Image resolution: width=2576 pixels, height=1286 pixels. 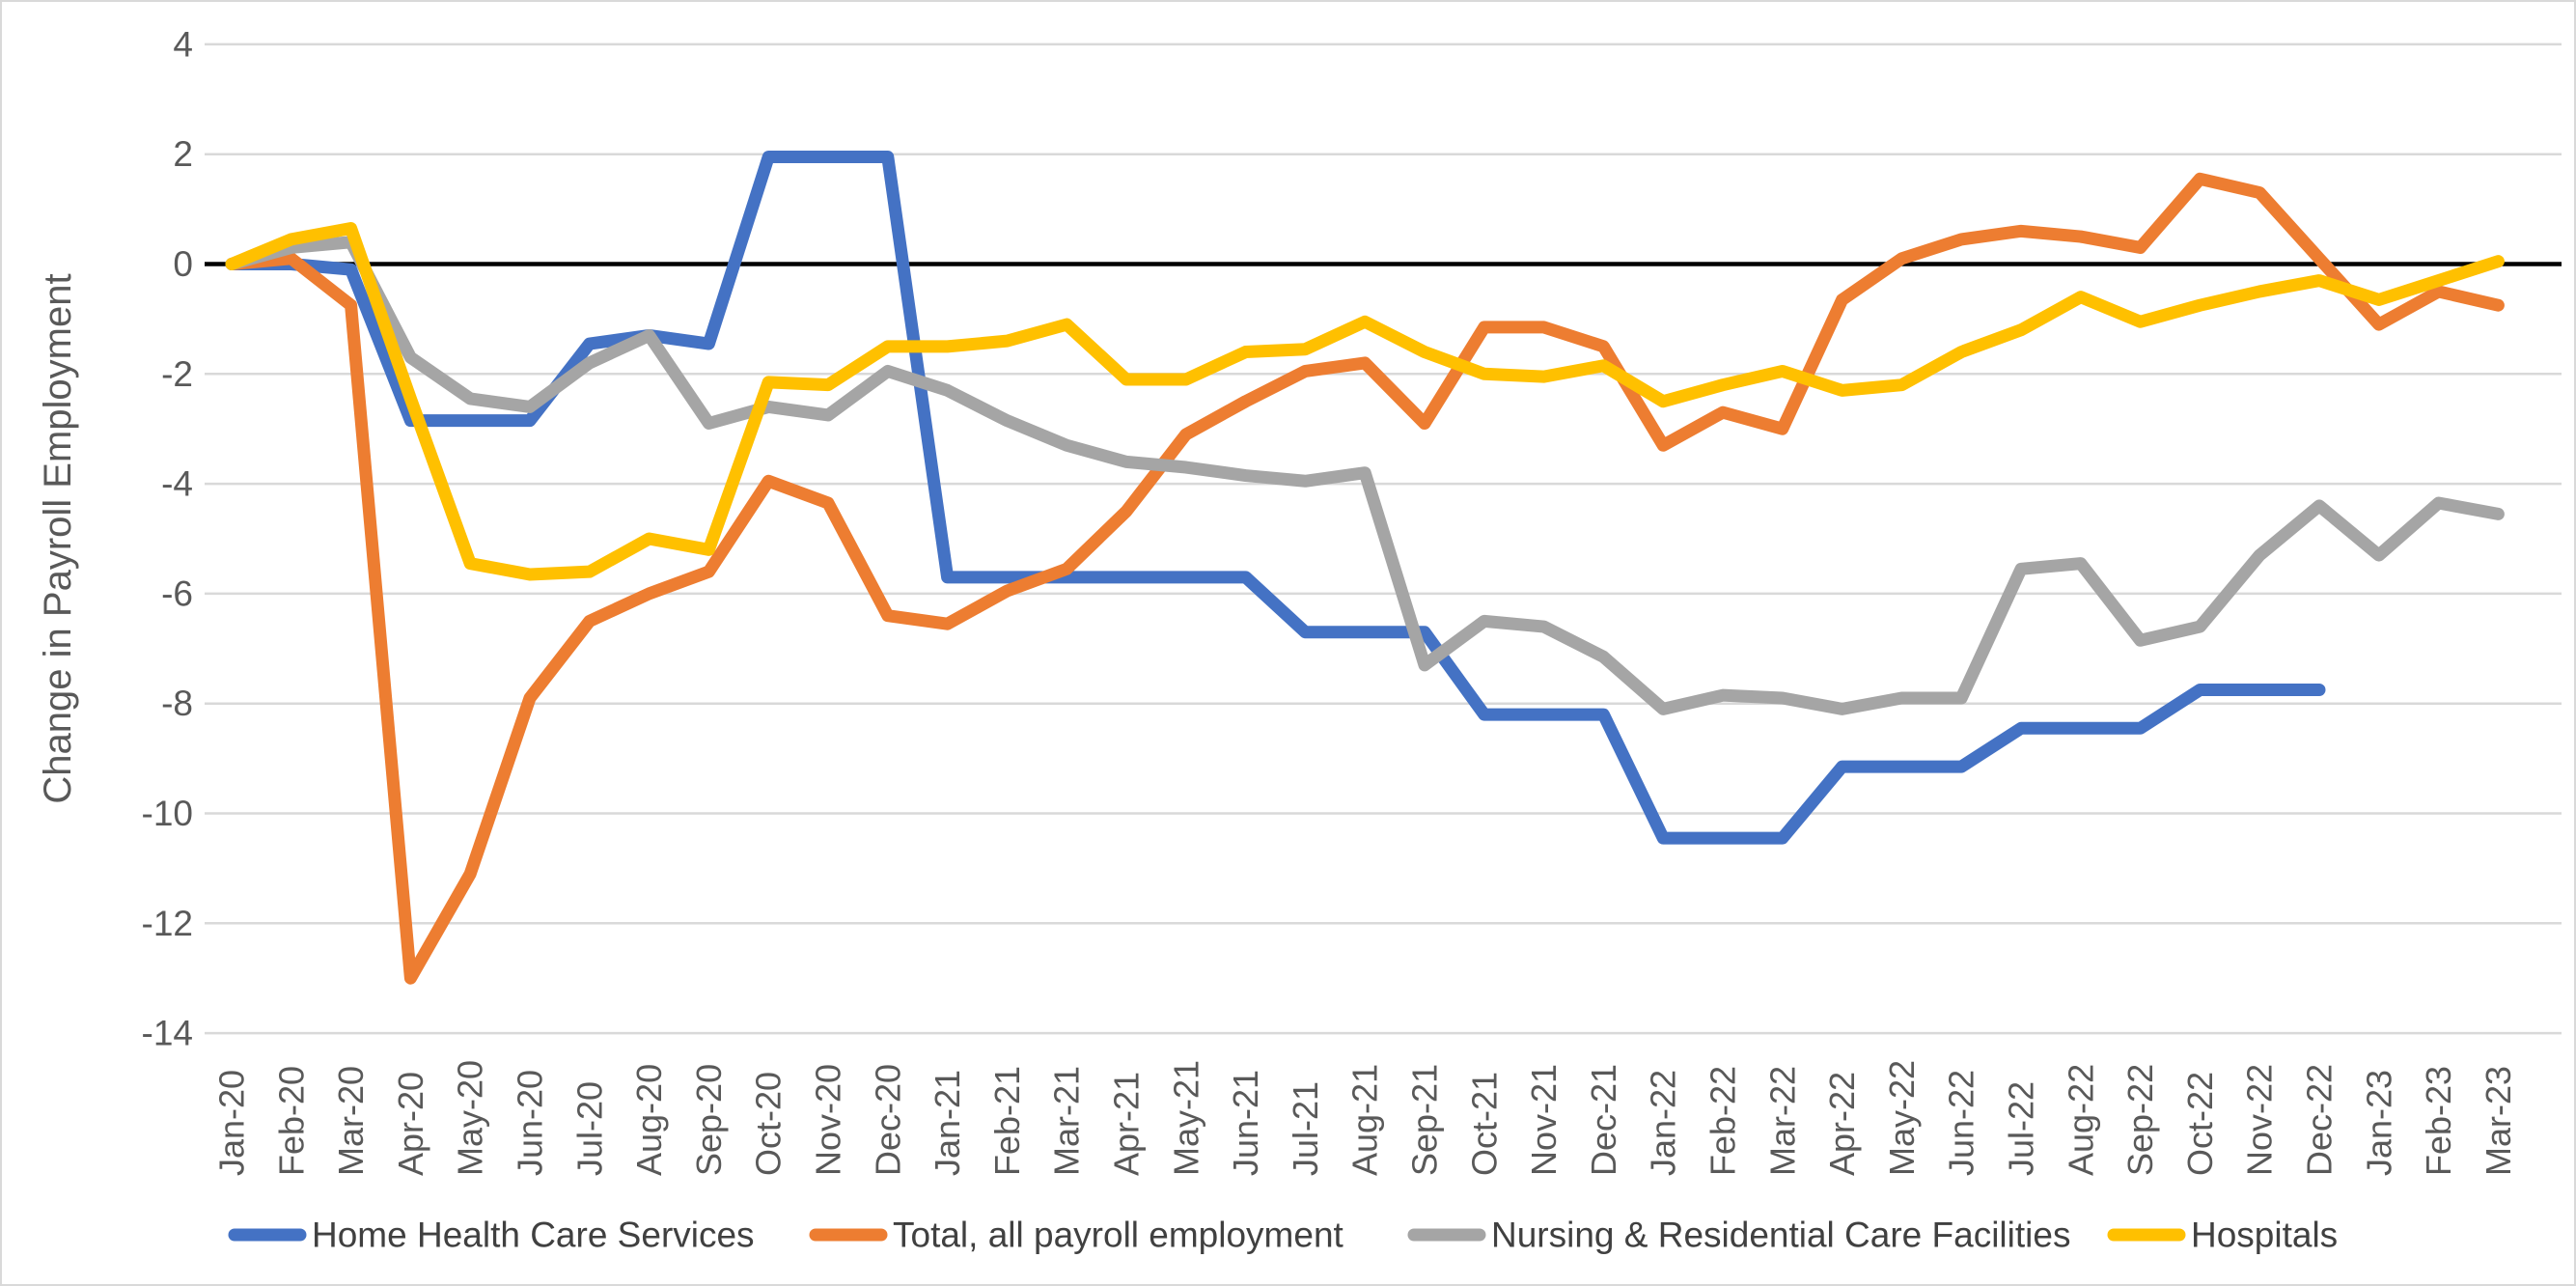 I want to click on legend-label: Hospitals, so click(x=2264, y=1235).